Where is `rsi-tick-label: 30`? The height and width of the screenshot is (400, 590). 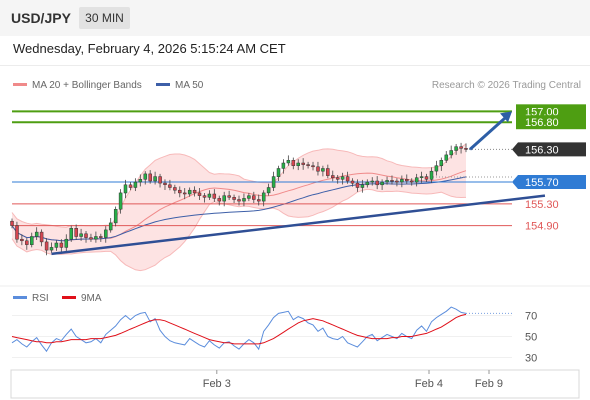 rsi-tick-label: 30 is located at coordinates (531, 359).